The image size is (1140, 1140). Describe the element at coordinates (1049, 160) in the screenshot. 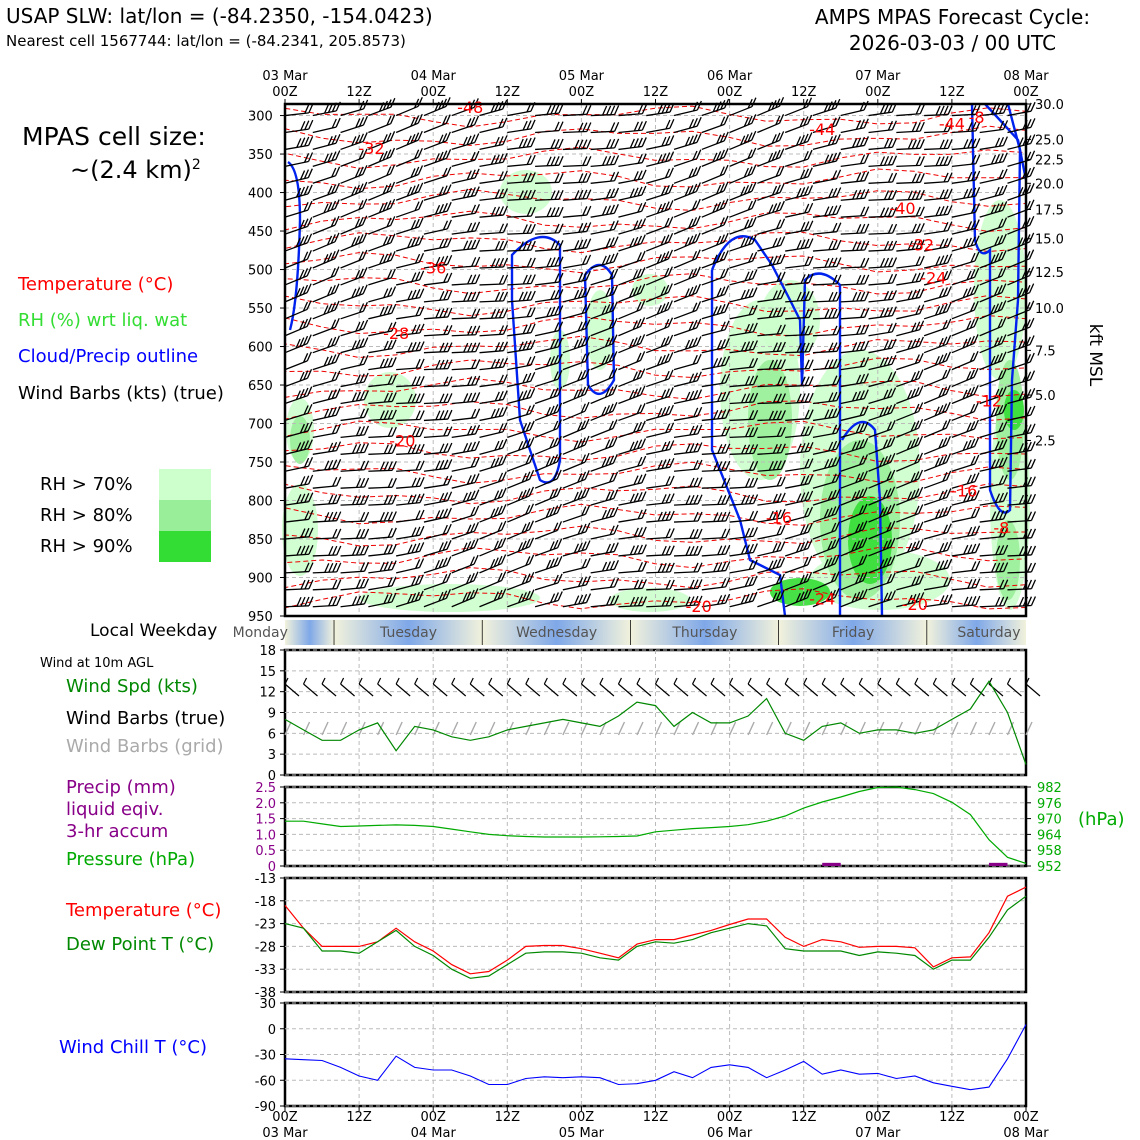

I see `kft-tick-label: 22.5` at that location.